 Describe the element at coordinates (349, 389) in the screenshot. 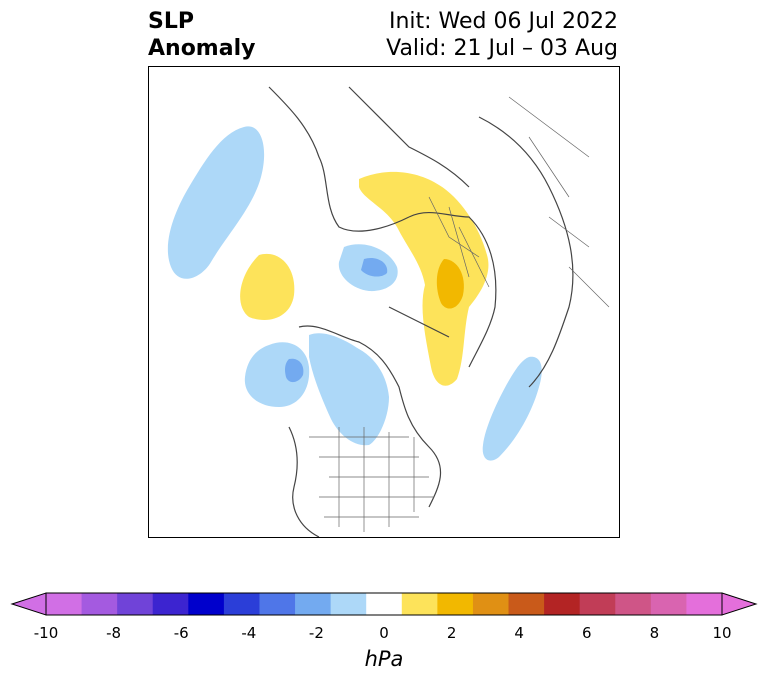

I see `blue-anomaly-canada` at that location.